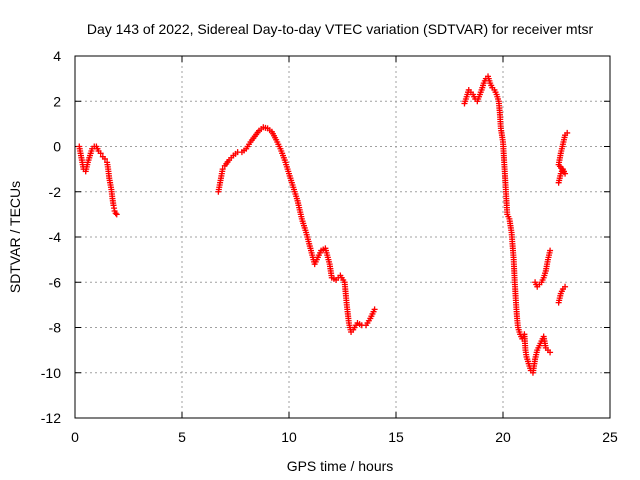 The image size is (640, 480). I want to click on y-axis-label: SDTVAR / TECUs, so click(15, 237).